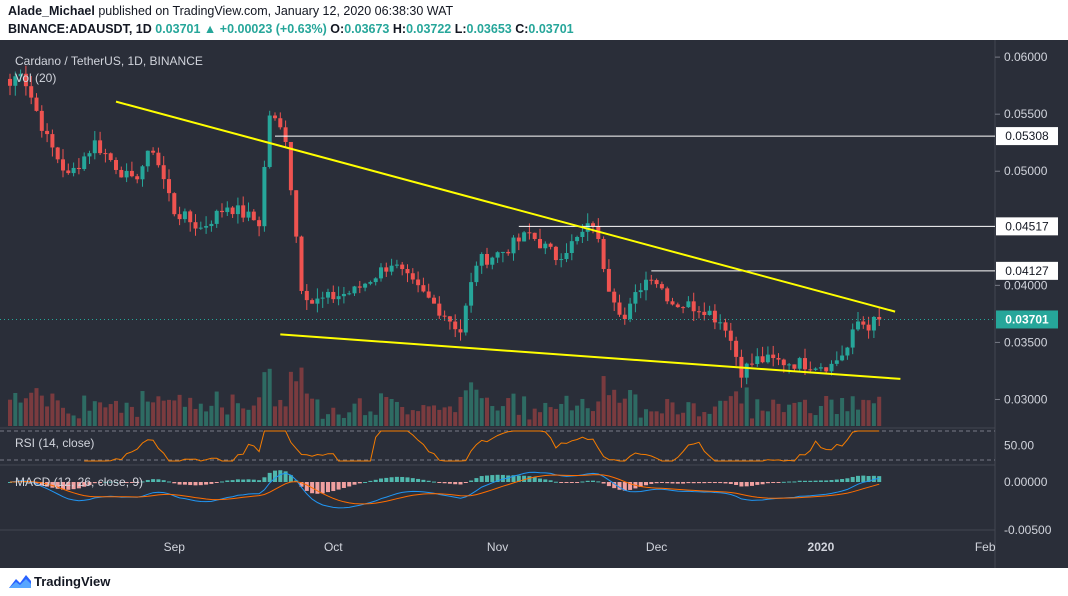 This screenshot has height=596, width=1068. What do you see at coordinates (72, 581) in the screenshot?
I see `brand-name: TradingView` at bounding box center [72, 581].